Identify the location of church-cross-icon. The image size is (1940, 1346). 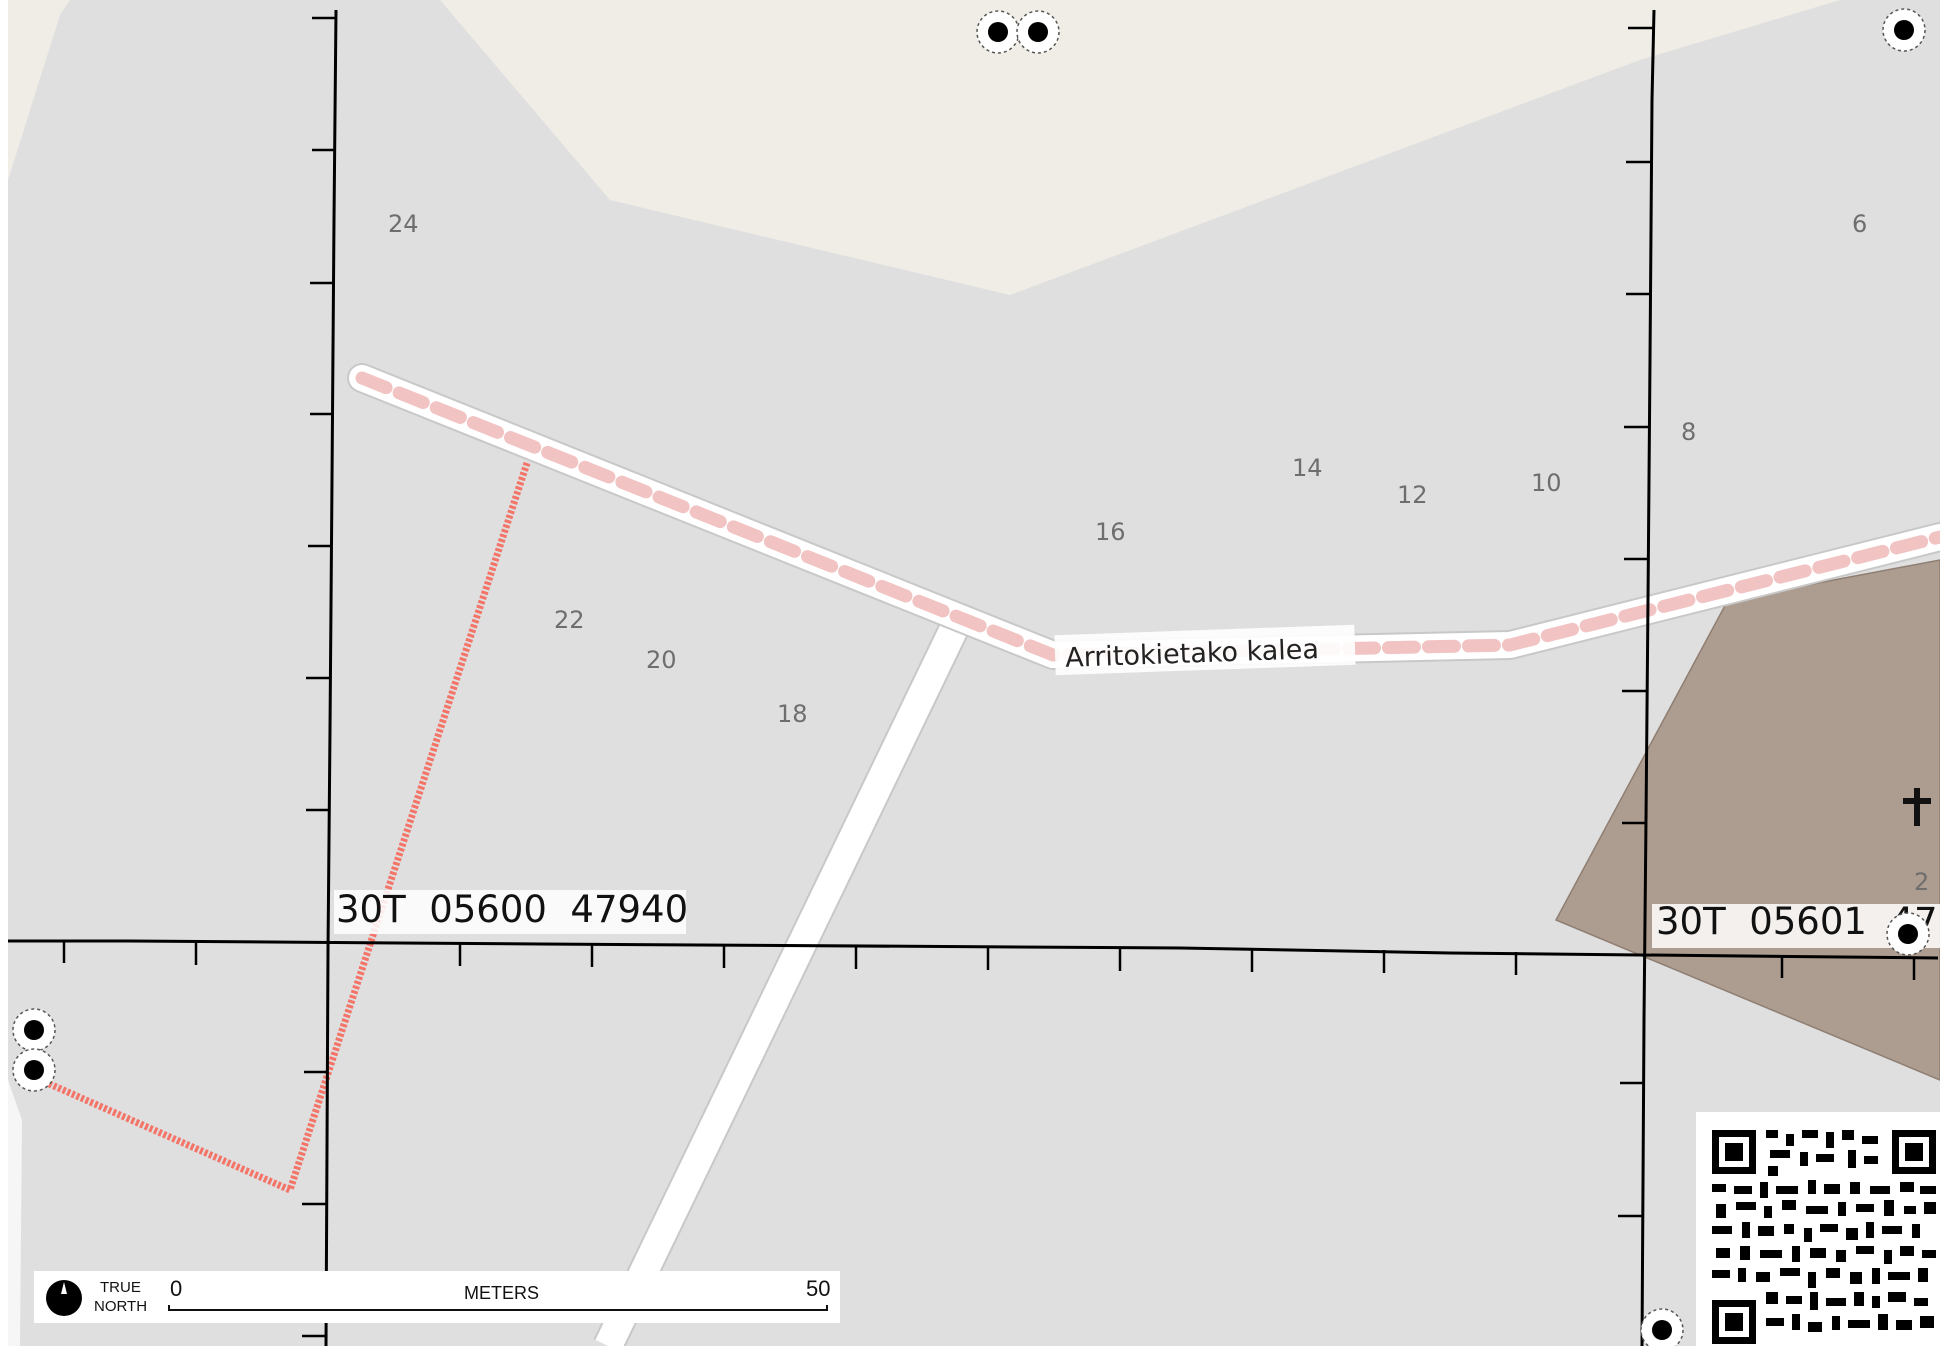
(1917, 807).